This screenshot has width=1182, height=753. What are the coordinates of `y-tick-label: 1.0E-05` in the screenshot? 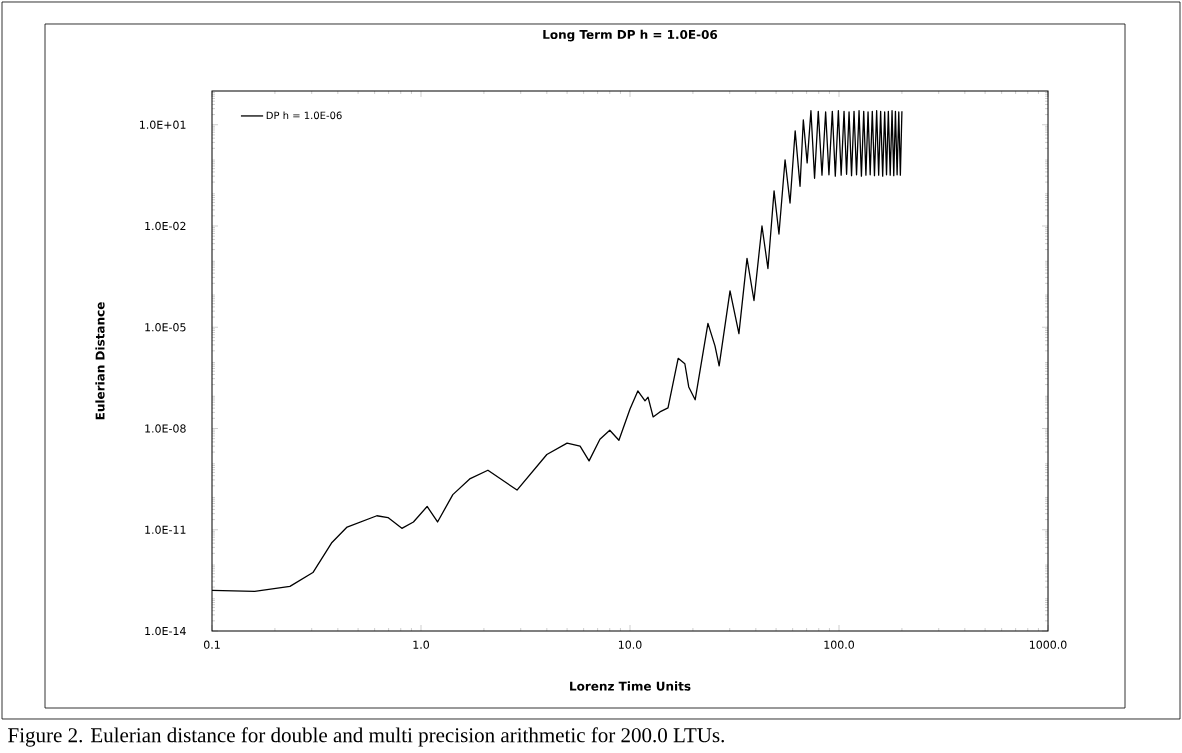 It's located at (165, 327).